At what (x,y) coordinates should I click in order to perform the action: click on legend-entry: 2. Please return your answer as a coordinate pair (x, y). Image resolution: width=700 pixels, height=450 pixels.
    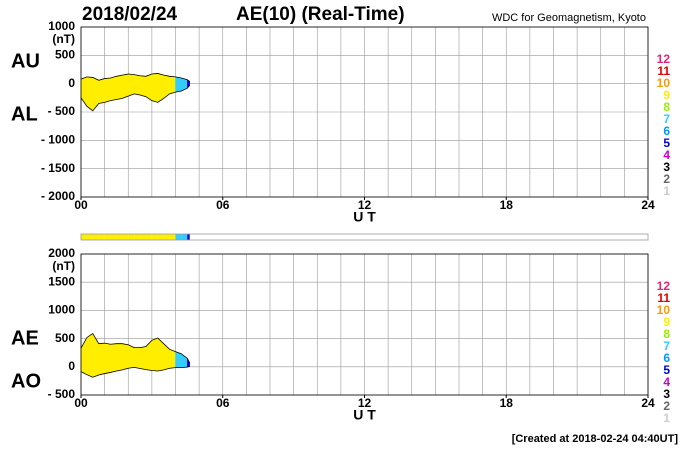
    Looking at the image, I should click on (666, 179).